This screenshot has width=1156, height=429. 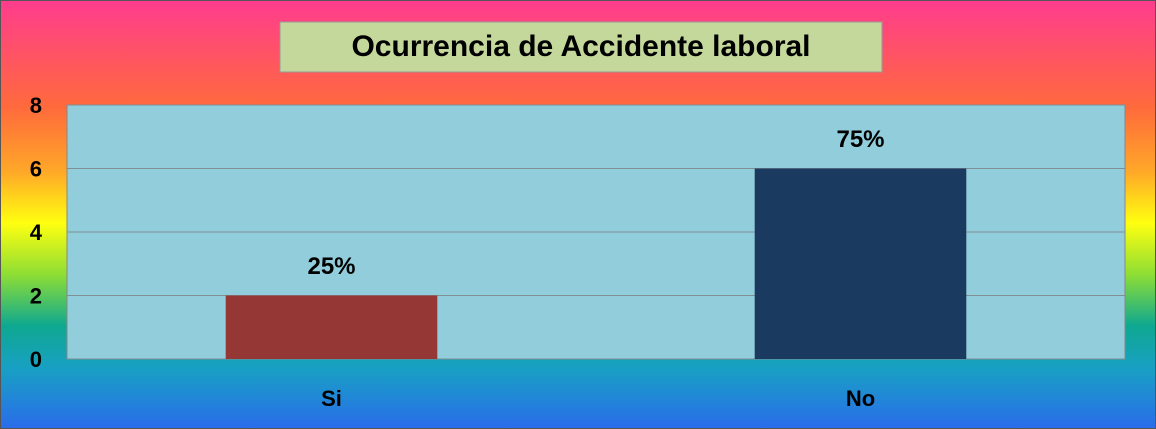 I want to click on x-tick-label: Si, so click(x=331, y=398).